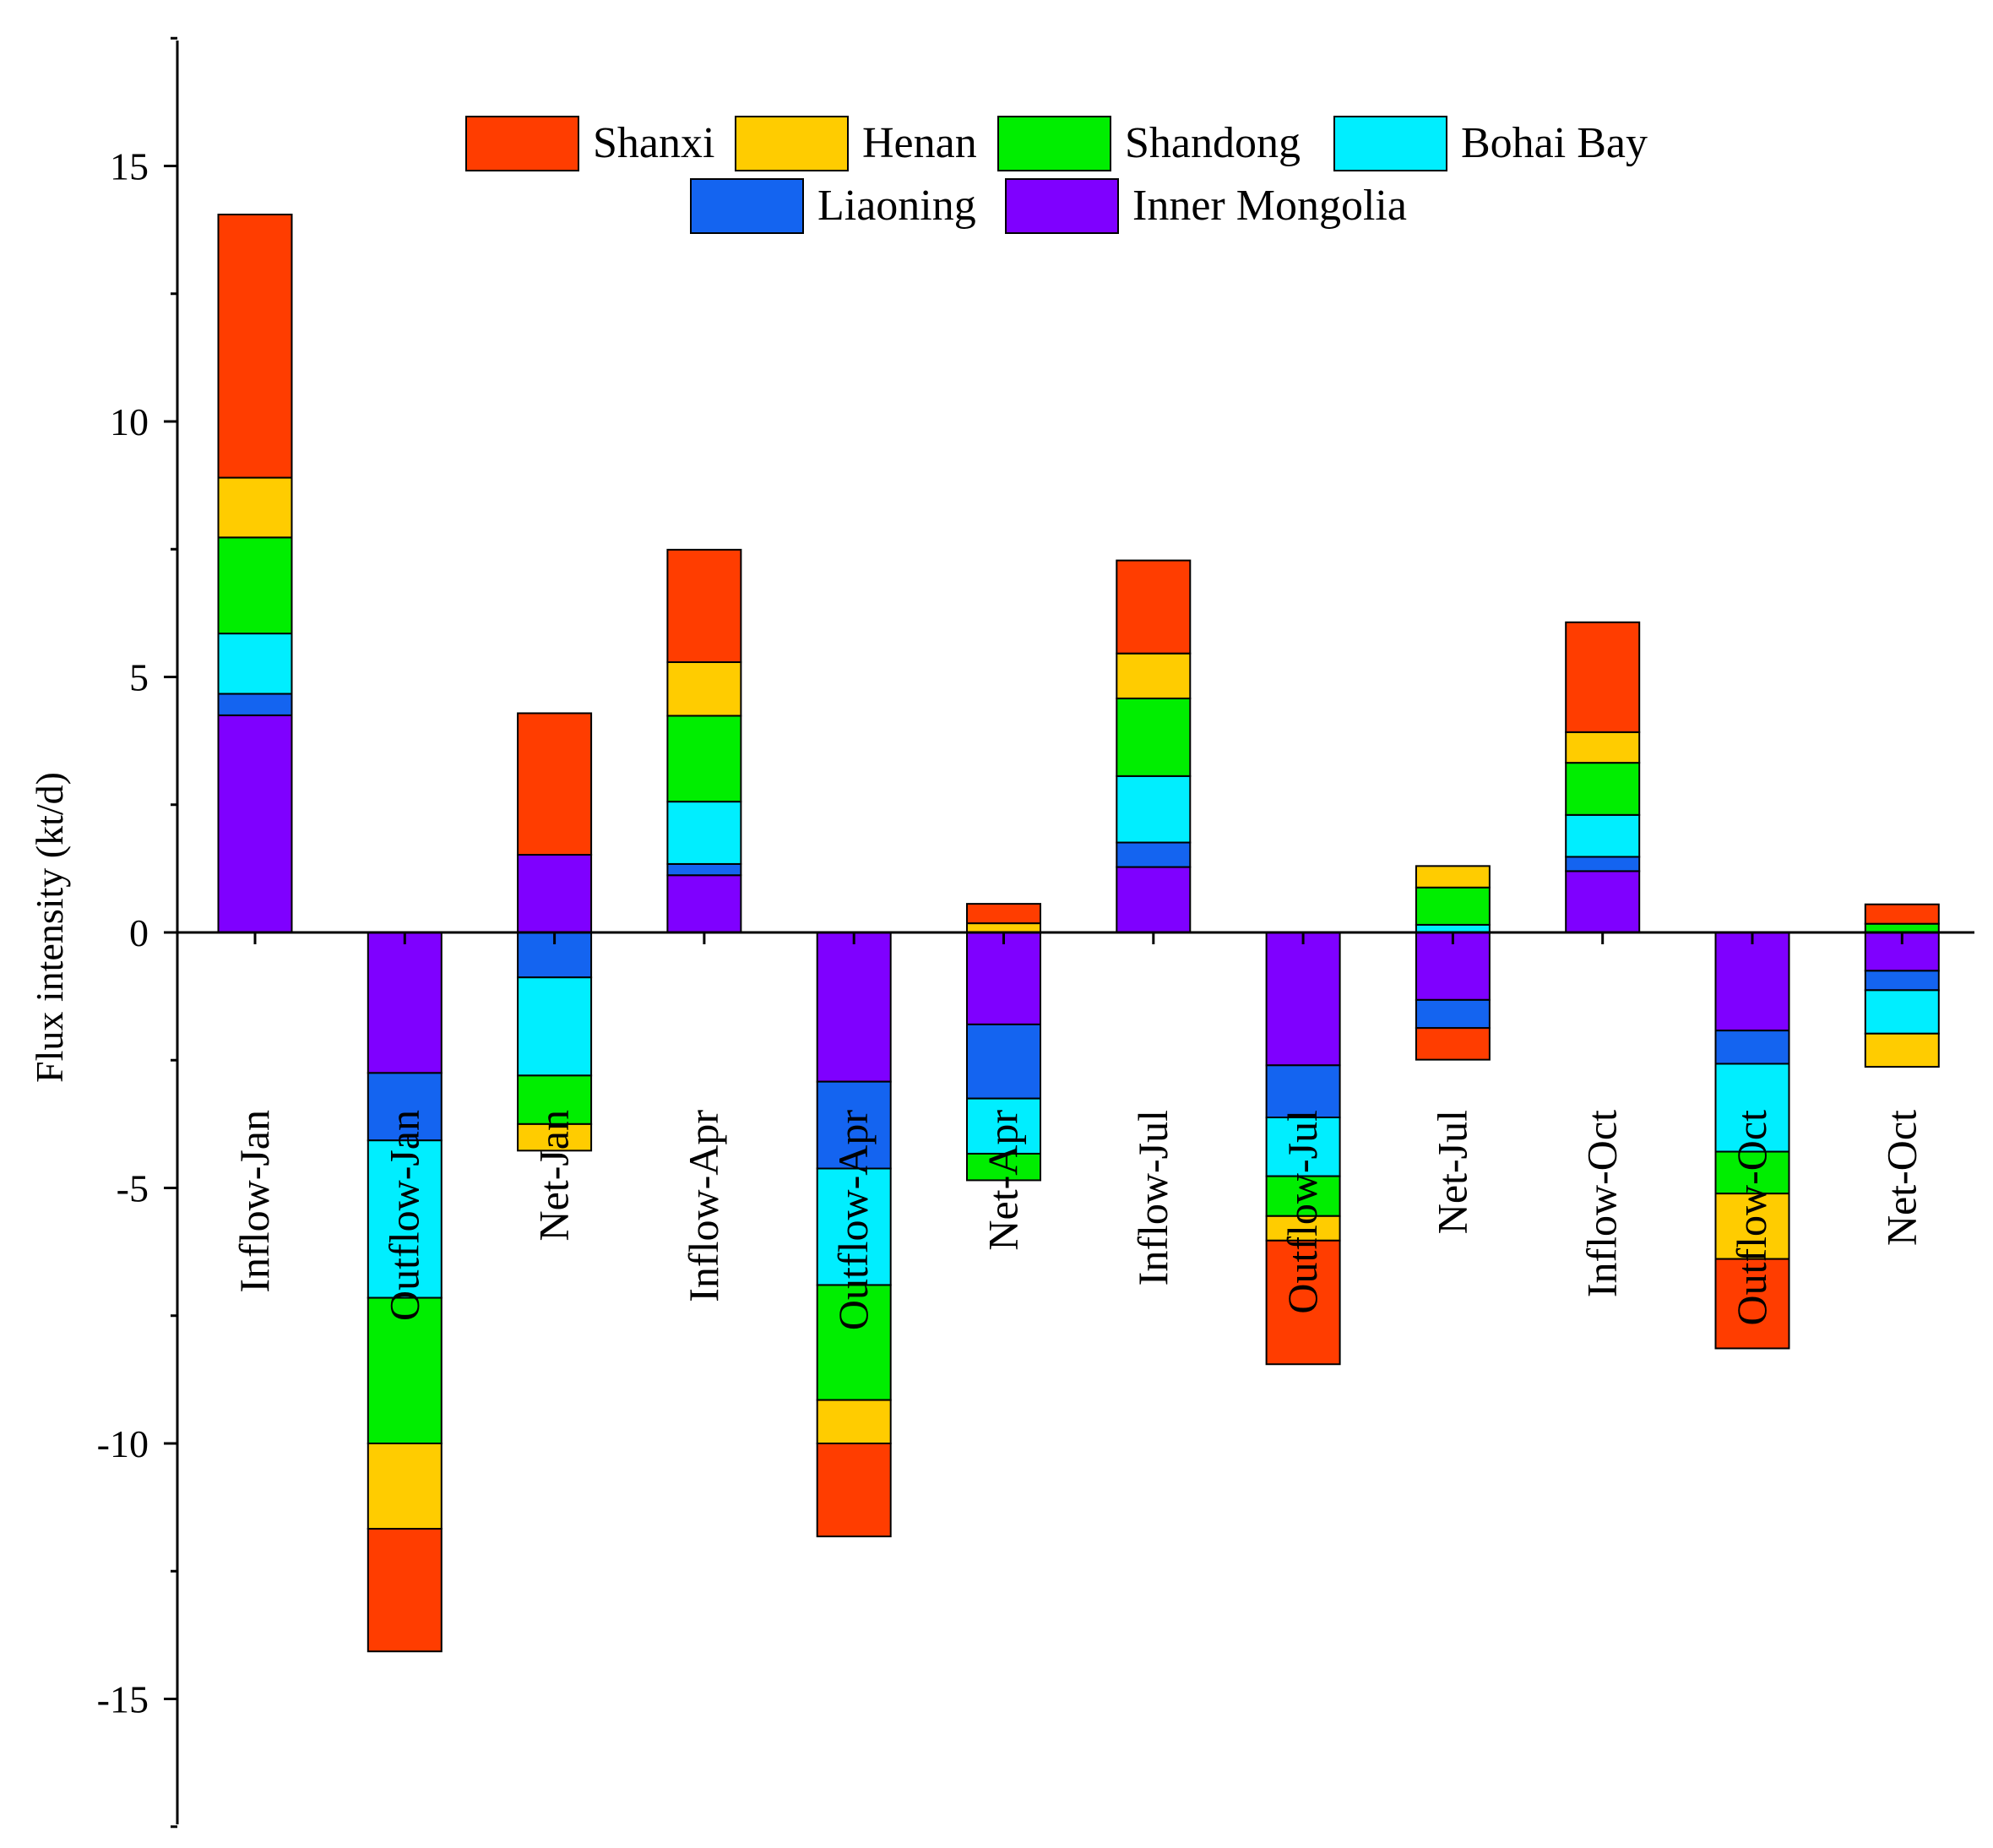  Describe the element at coordinates (1003, 927) in the screenshot. I see `bar-segment-net-apr-henan` at that location.